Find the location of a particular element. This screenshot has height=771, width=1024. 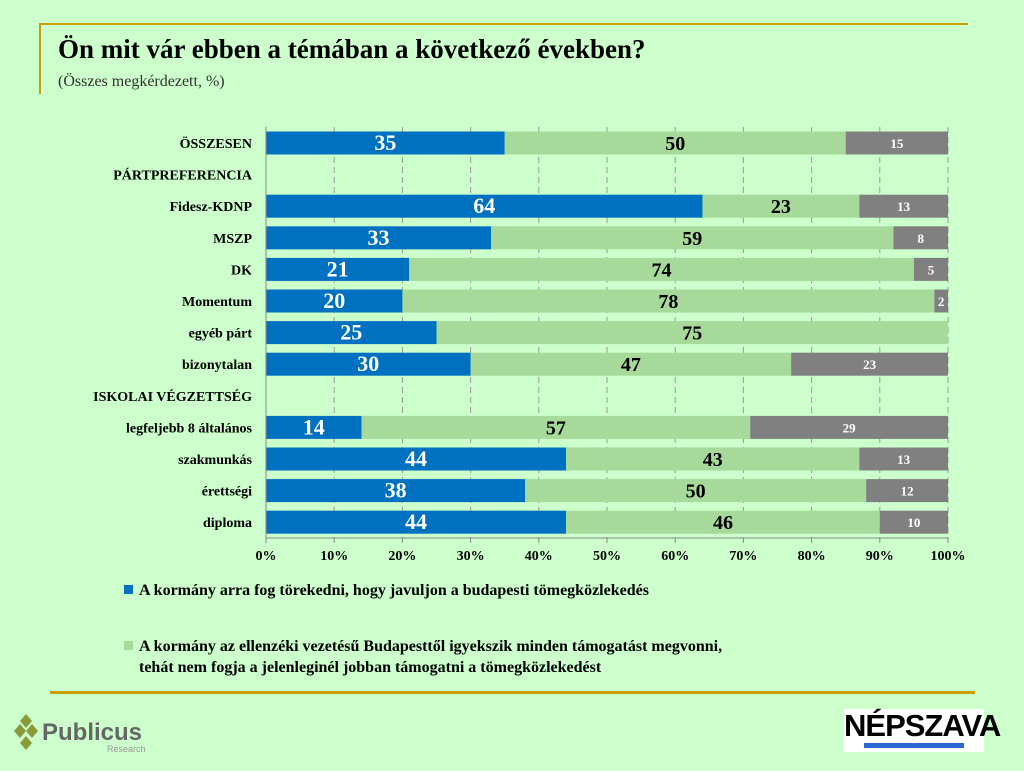

x-tick-label: 90% is located at coordinates (880, 556).